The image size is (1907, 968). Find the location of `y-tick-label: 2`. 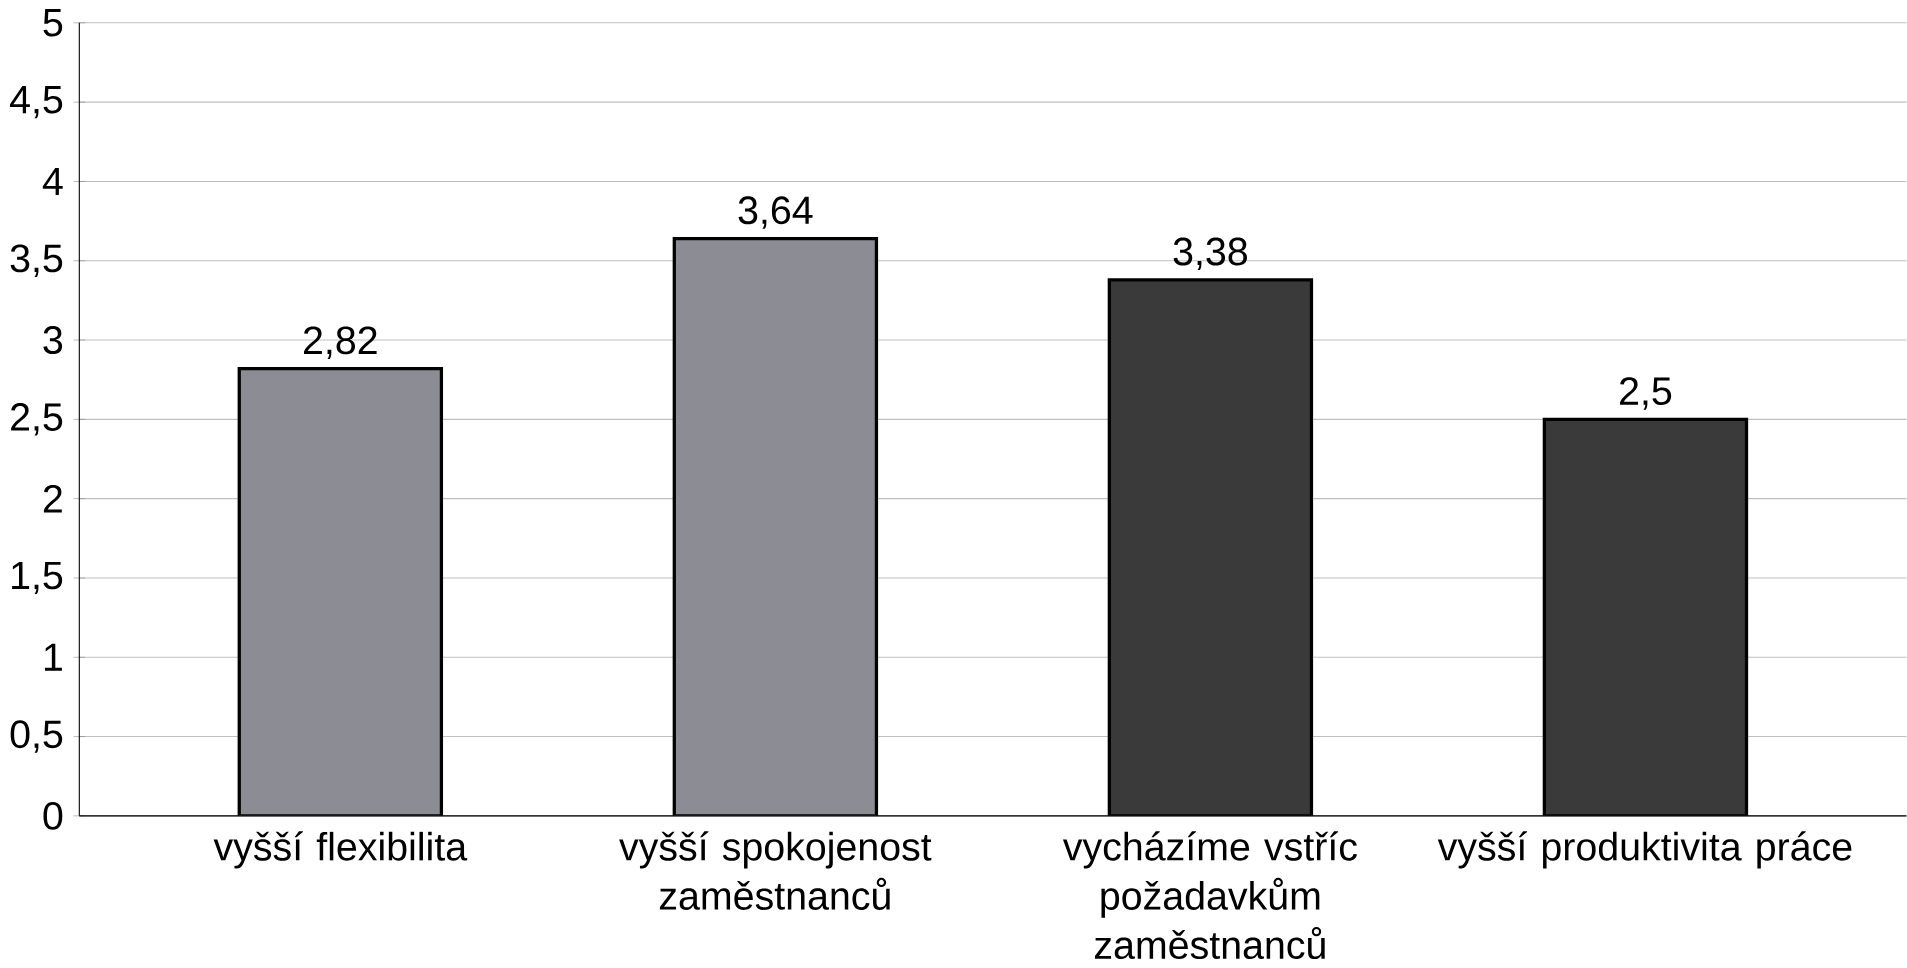

y-tick-label: 2 is located at coordinates (52, 498).